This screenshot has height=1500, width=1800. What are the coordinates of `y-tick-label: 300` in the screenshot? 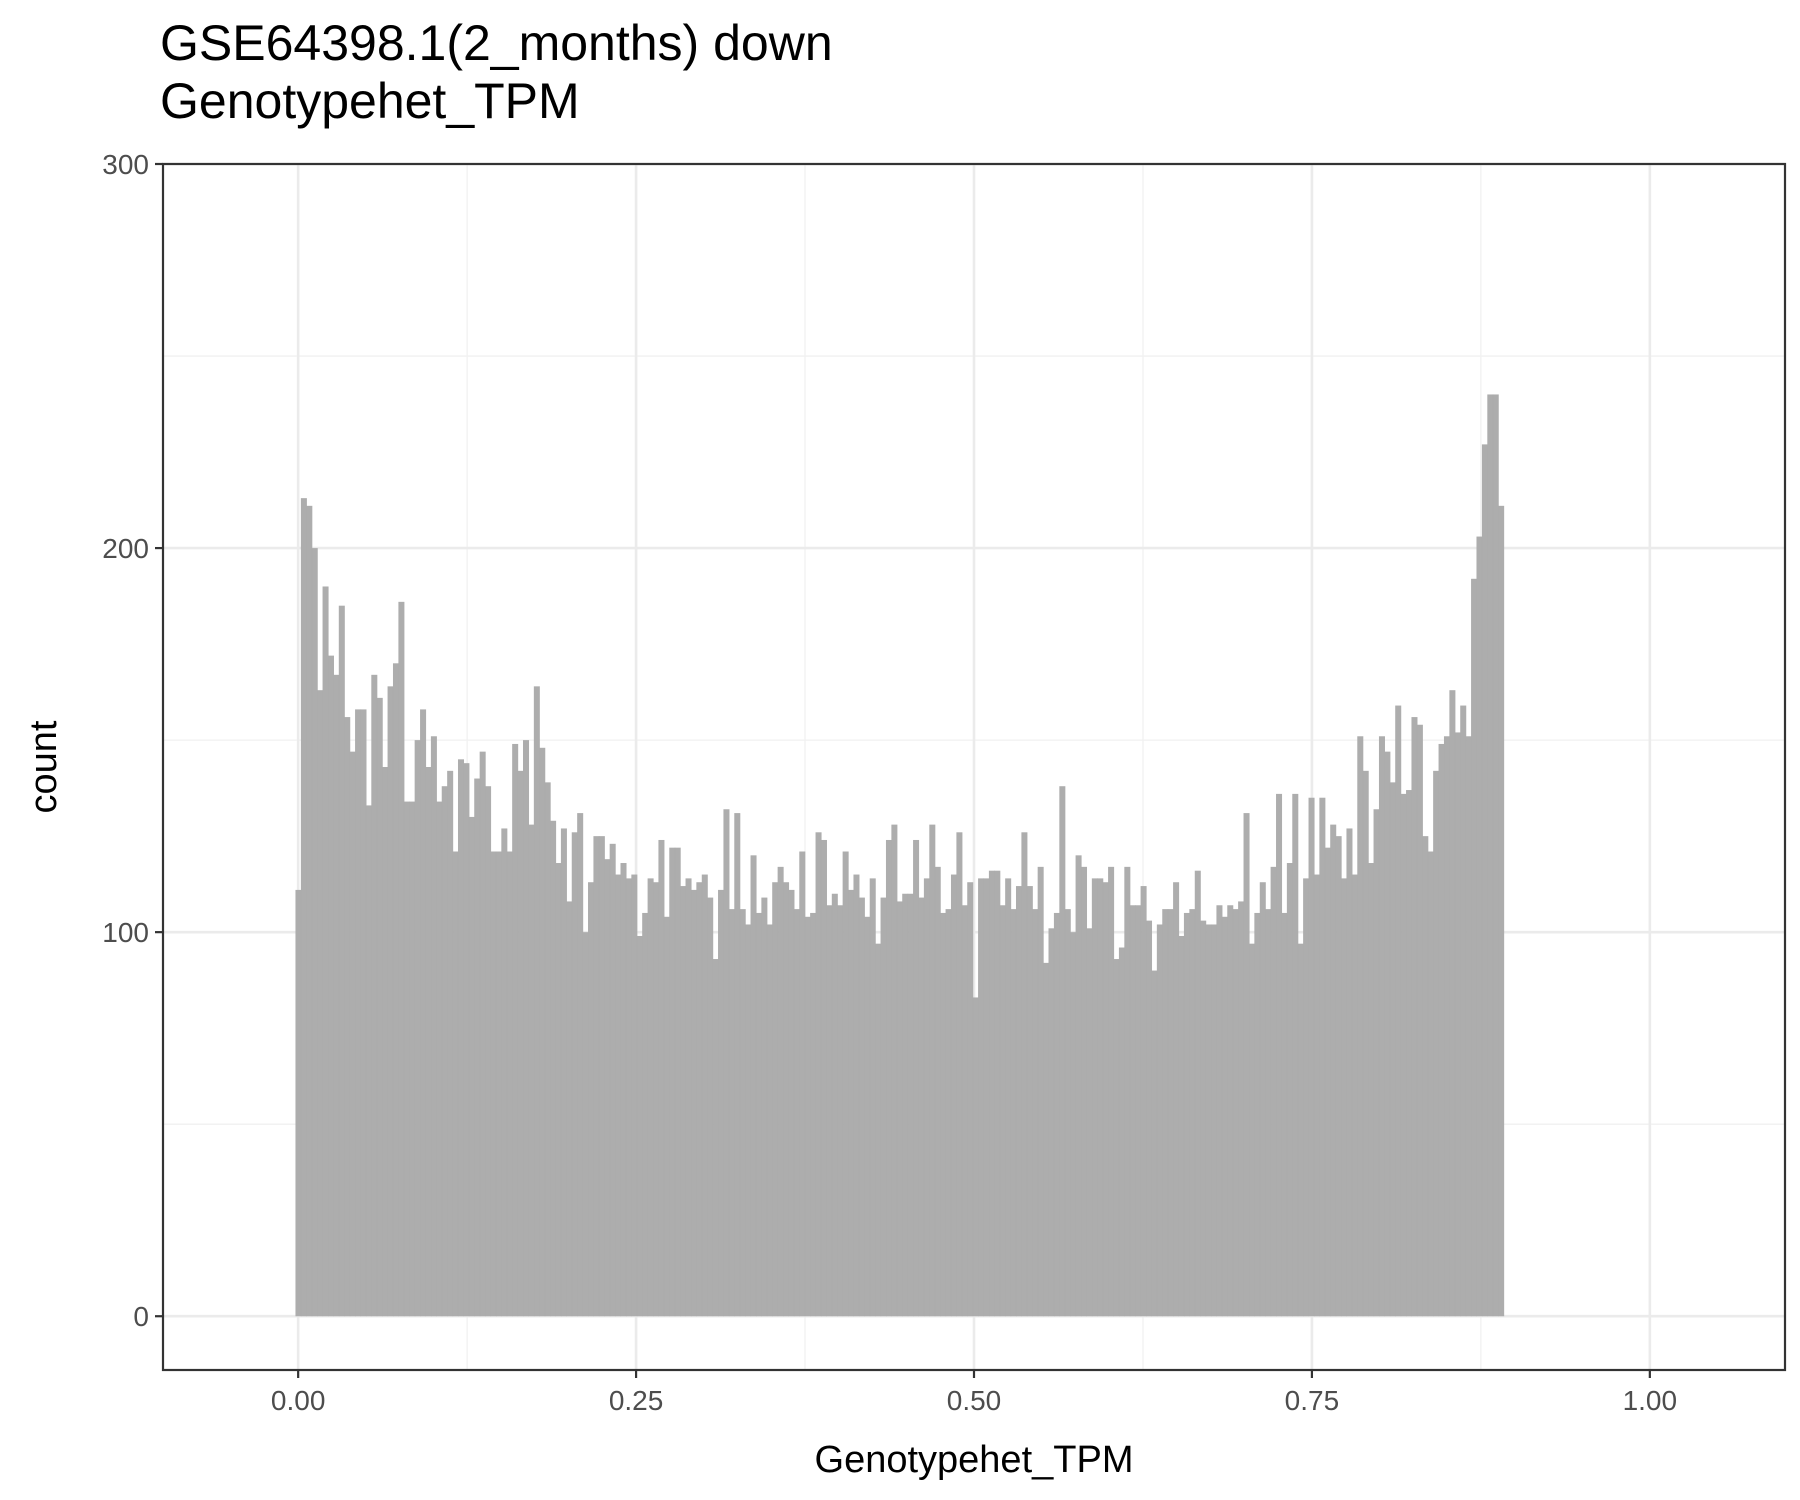 It's located at (125, 164).